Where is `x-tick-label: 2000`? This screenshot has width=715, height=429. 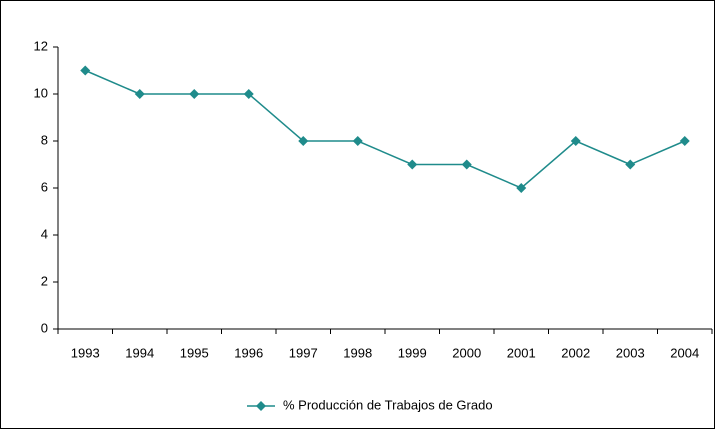
x-tick-label: 2000 is located at coordinates (466, 352).